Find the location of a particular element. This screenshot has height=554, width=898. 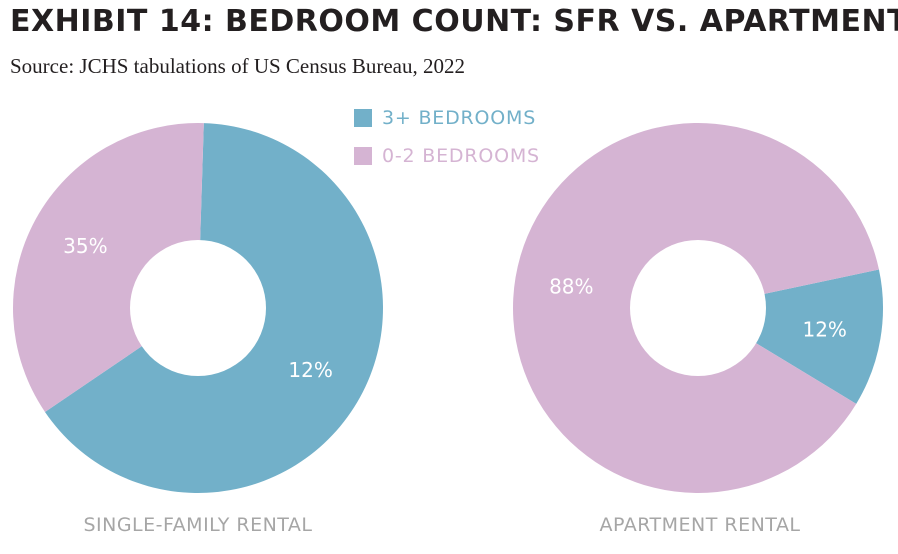

legend-swatch-three-plus is located at coordinates (363, 118).